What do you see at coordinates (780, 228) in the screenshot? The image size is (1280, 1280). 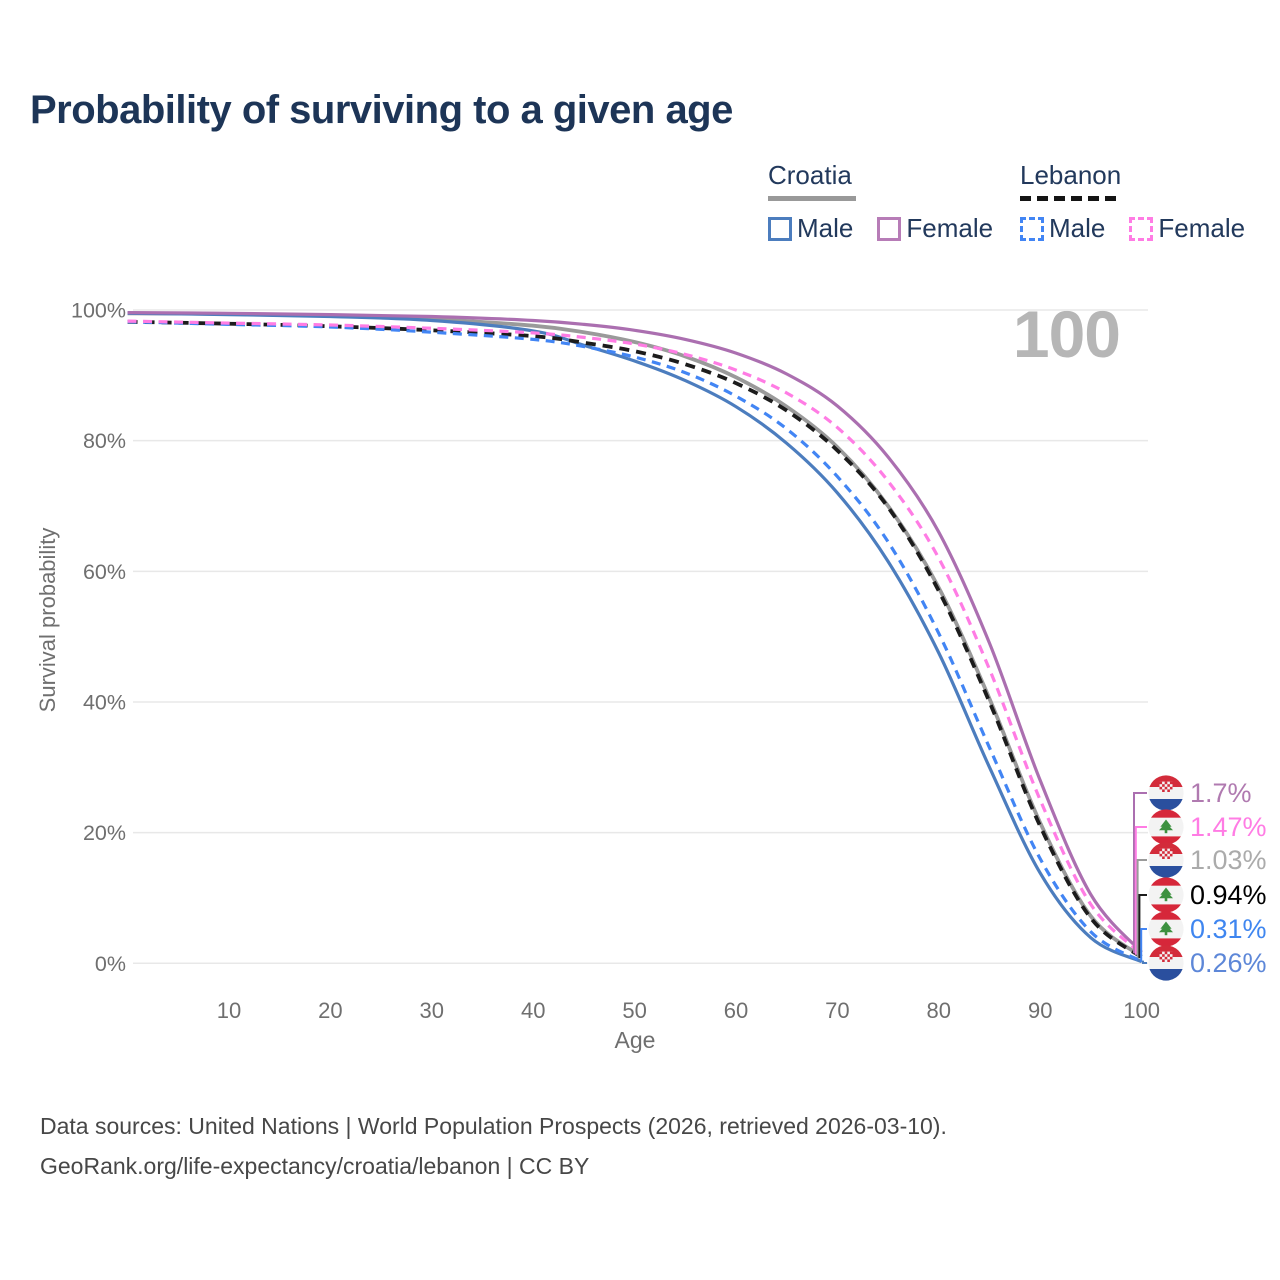 I see `croatia-male-swatch-icon` at bounding box center [780, 228].